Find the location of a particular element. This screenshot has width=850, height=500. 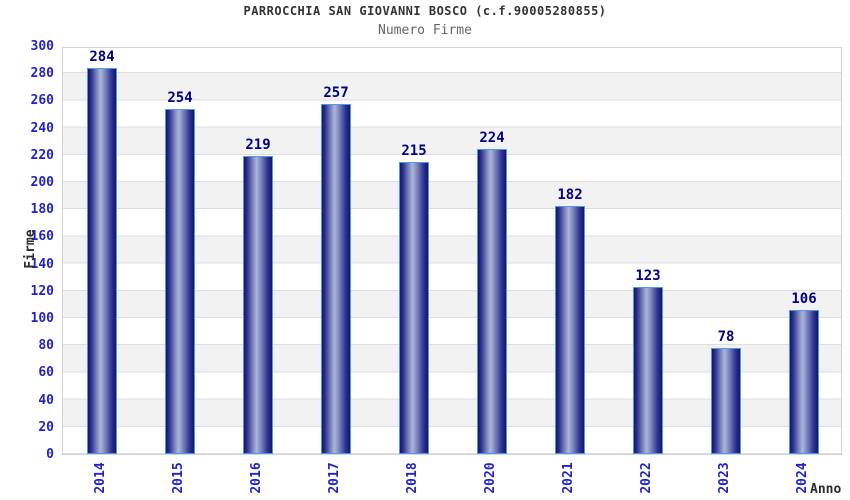

x-tick-label-2017: 2017 is located at coordinates (334, 478).